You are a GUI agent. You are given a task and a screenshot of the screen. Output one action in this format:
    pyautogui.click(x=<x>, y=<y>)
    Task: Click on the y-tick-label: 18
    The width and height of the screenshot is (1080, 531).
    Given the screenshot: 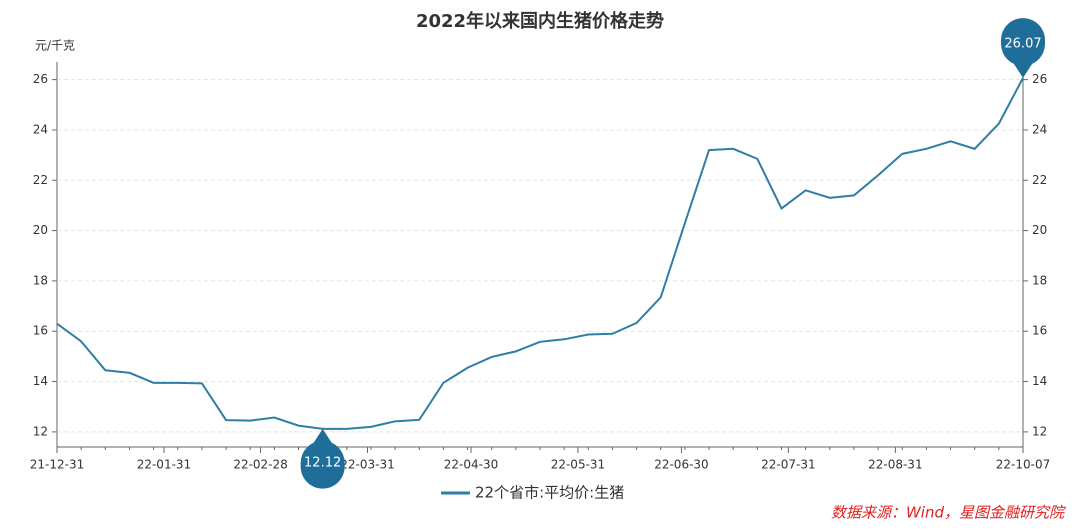 What is the action you would take?
    pyautogui.click(x=40, y=280)
    